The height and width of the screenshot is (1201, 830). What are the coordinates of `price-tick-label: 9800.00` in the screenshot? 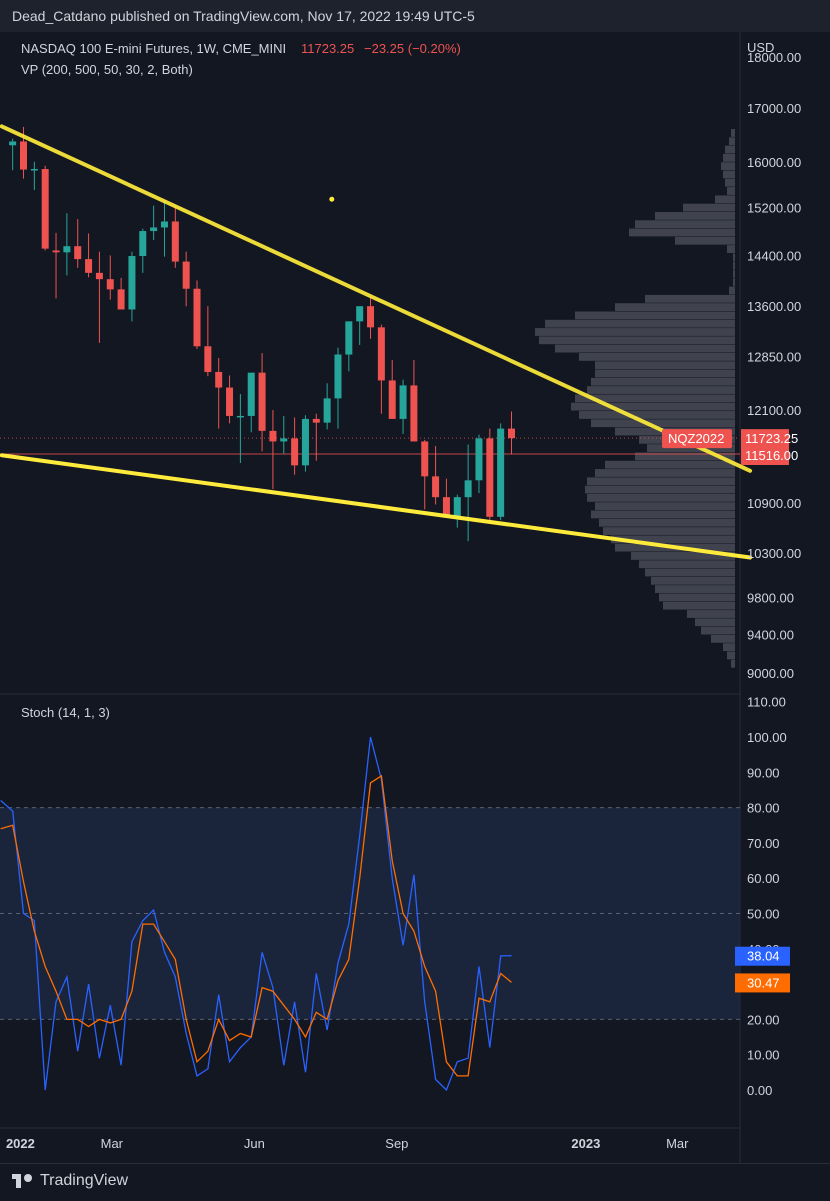 It's located at (770, 597).